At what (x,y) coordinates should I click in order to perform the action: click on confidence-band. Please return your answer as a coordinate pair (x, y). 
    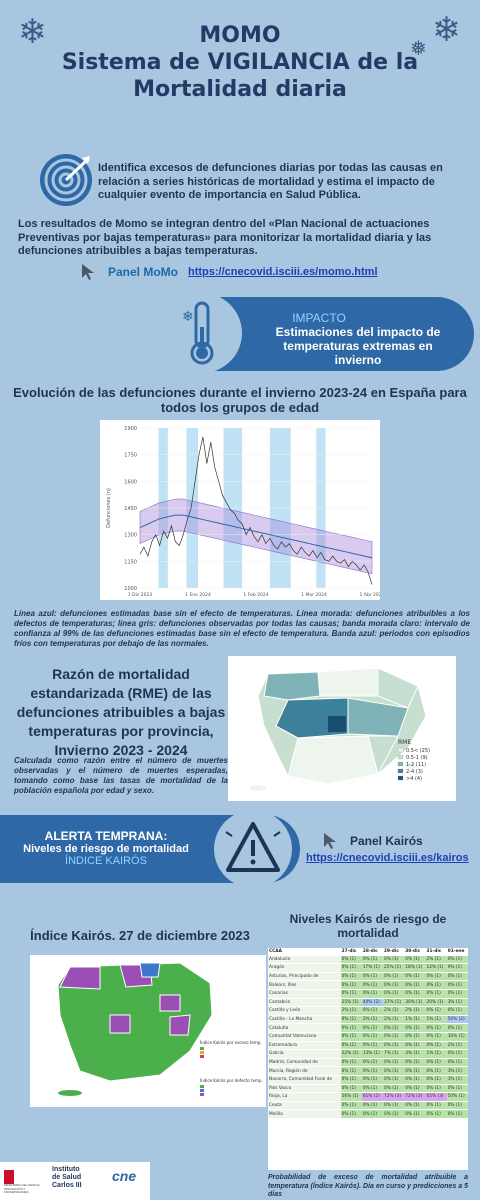
    Looking at the image, I should click on (256, 536).